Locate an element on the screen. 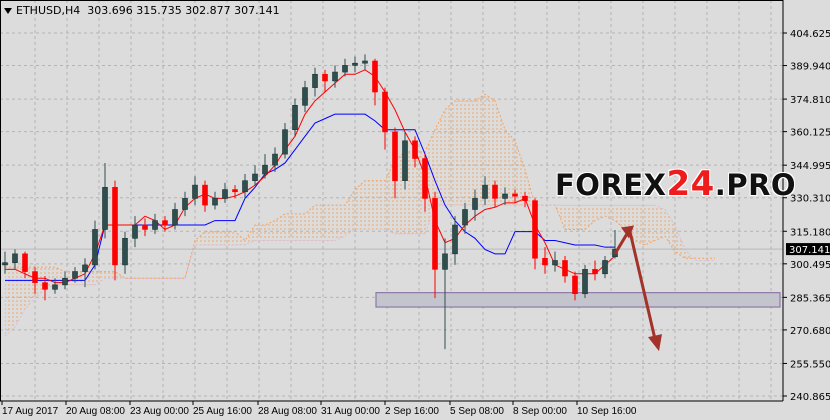 The height and width of the screenshot is (420, 830). watermark-24: 24 is located at coordinates (690, 184).